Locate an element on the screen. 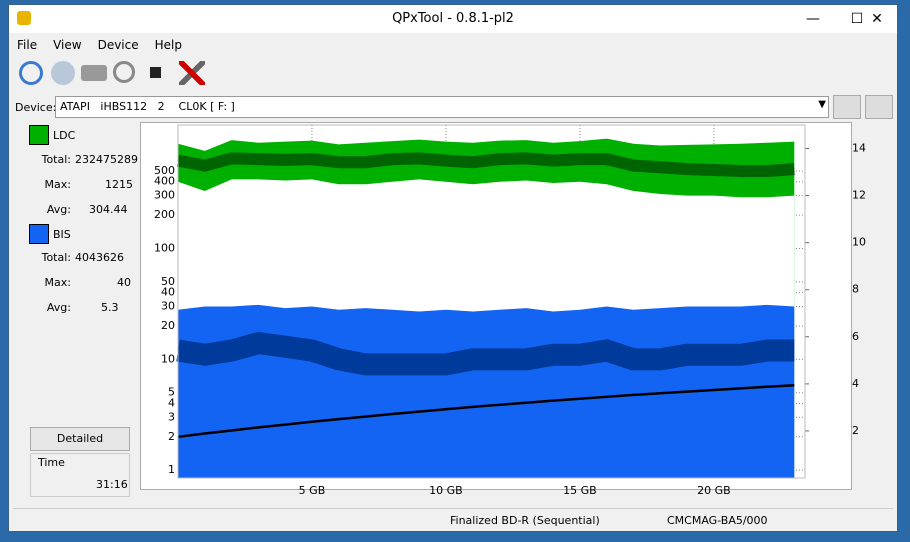  y-tick-label: 1 is located at coordinates (171, 469).